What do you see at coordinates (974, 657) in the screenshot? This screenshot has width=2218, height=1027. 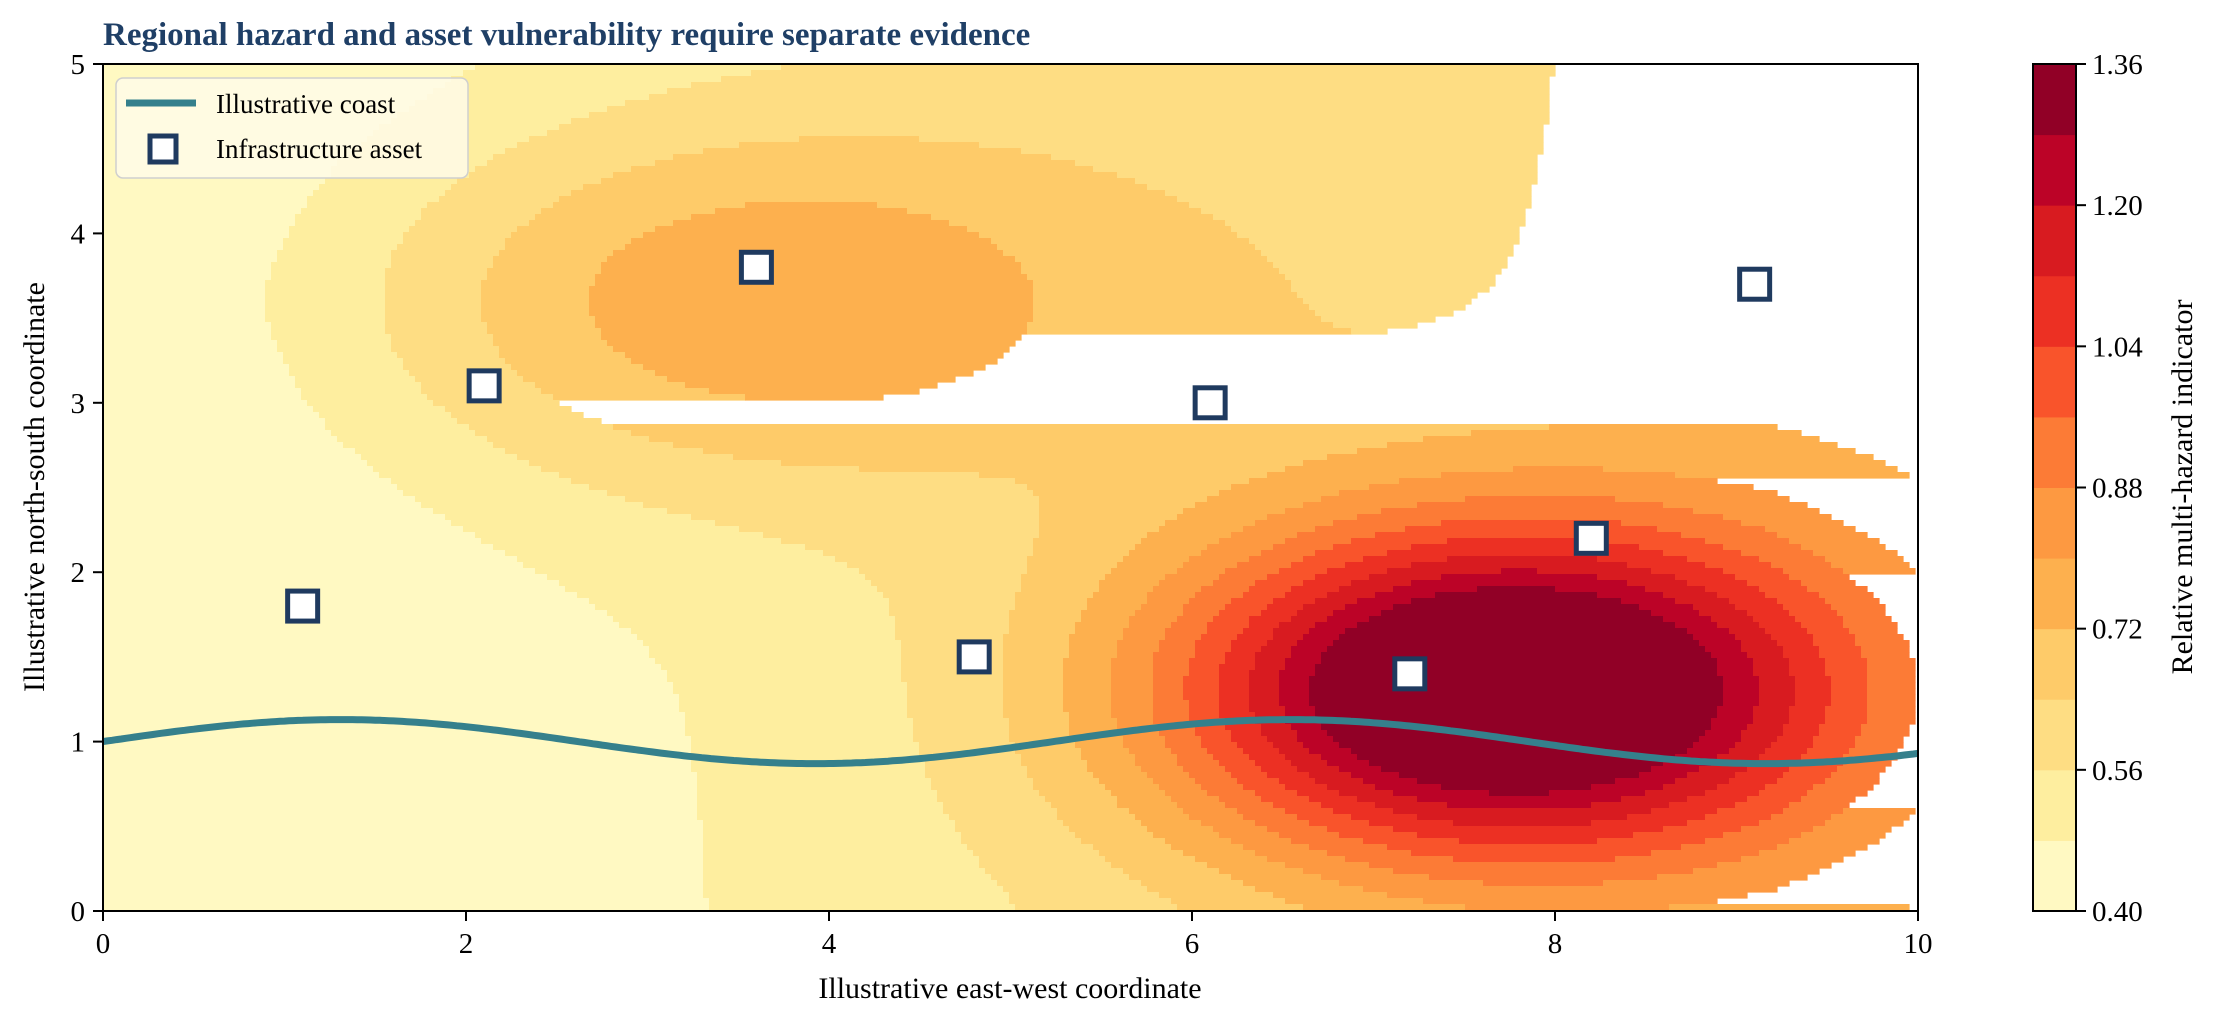 I see `asset-marker` at bounding box center [974, 657].